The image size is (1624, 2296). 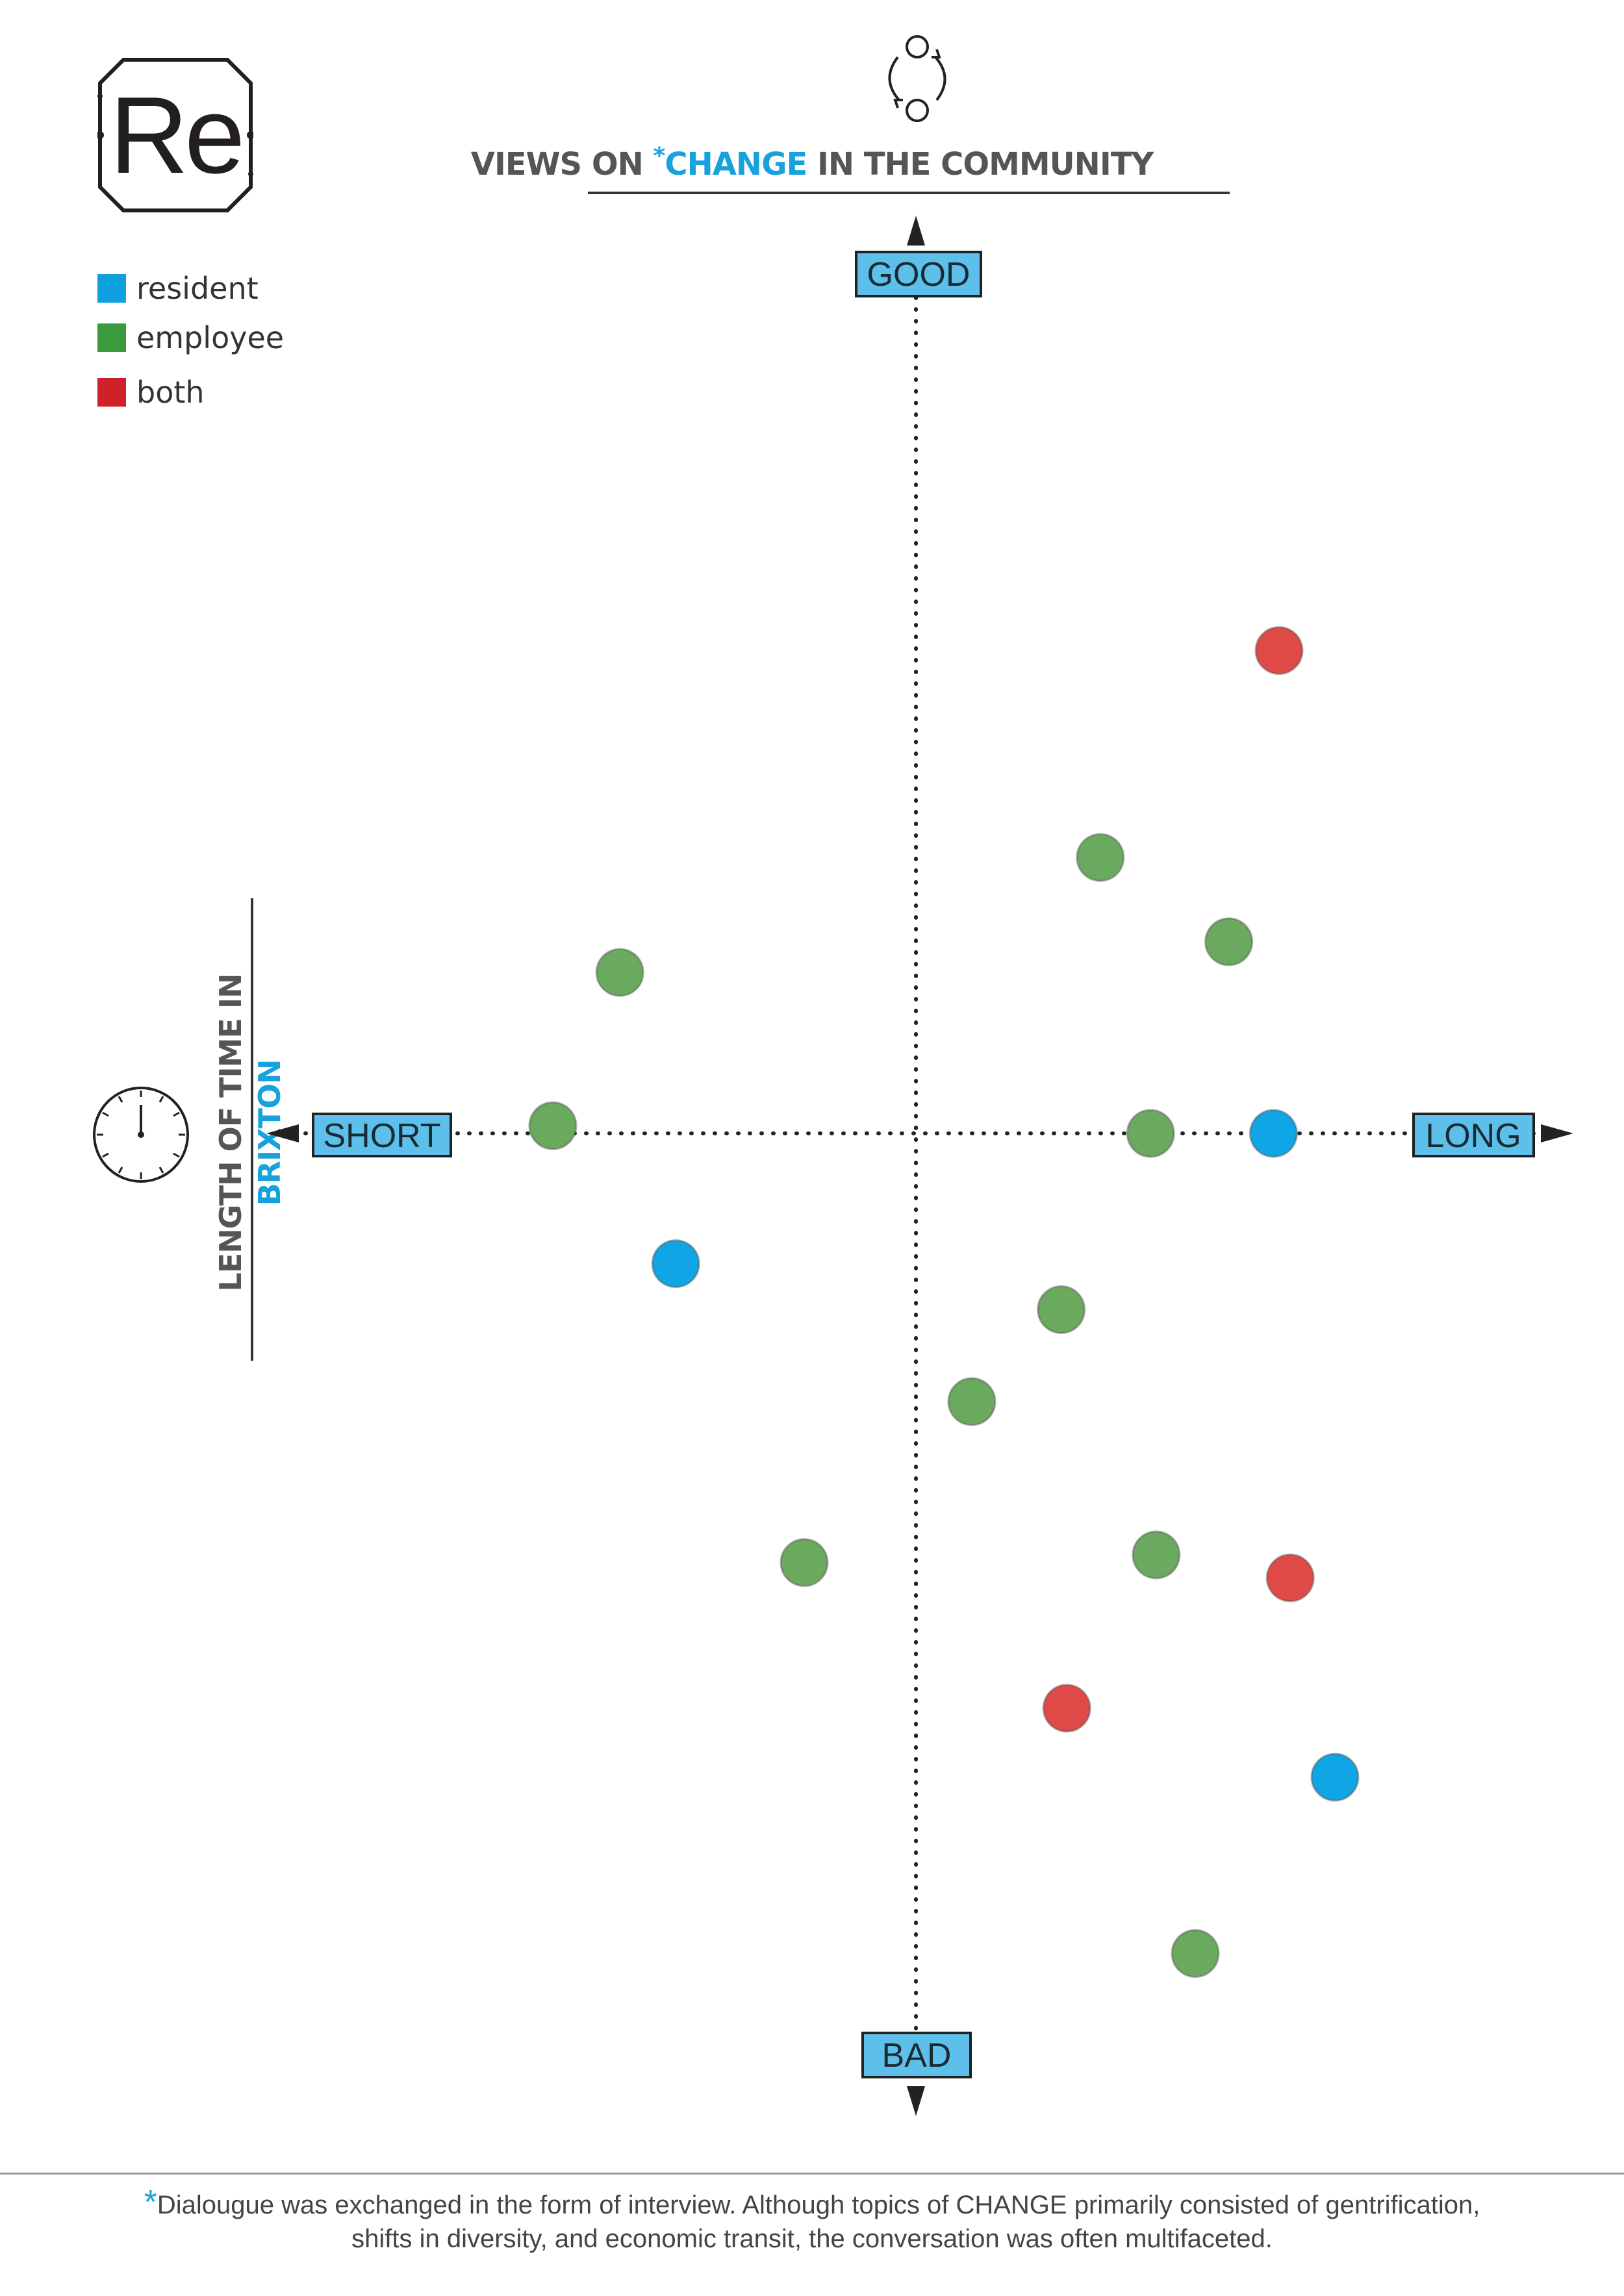 I want to click on legend-item-resident: resident, so click(x=178, y=288).